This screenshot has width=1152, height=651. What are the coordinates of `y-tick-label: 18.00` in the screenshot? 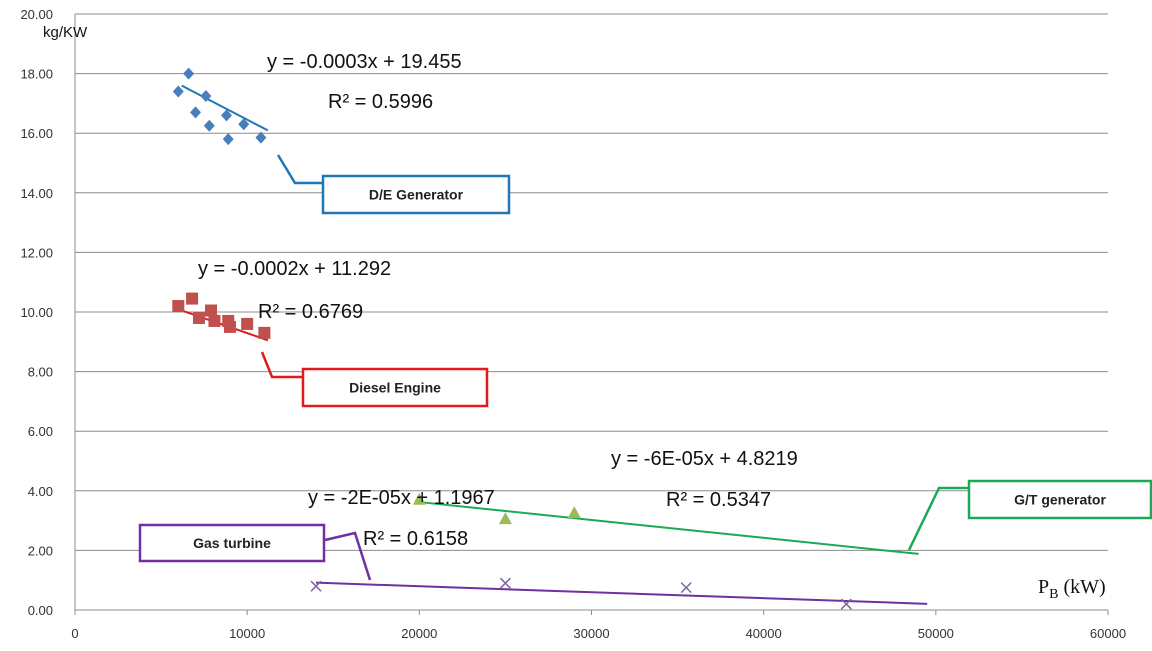 It's located at (36, 74).